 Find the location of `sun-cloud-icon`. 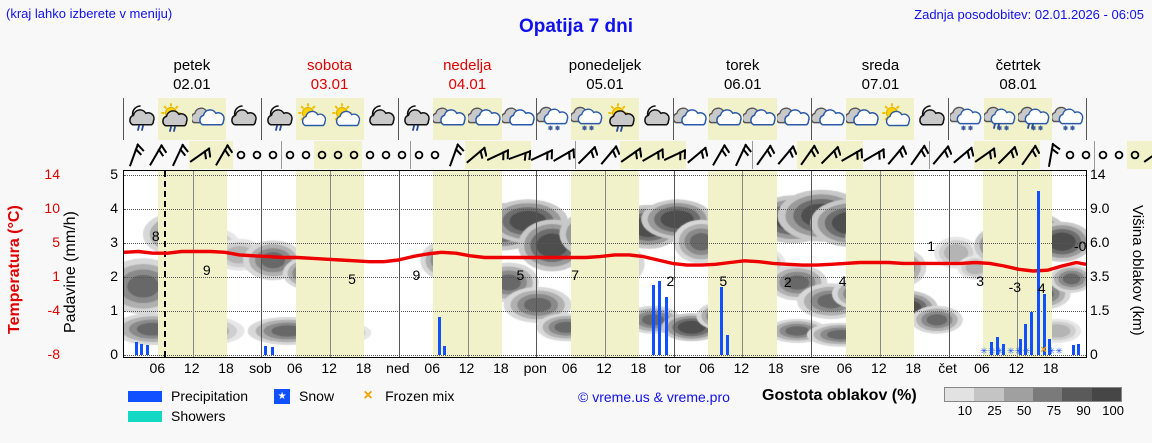

sun-cloud-icon is located at coordinates (897, 119).